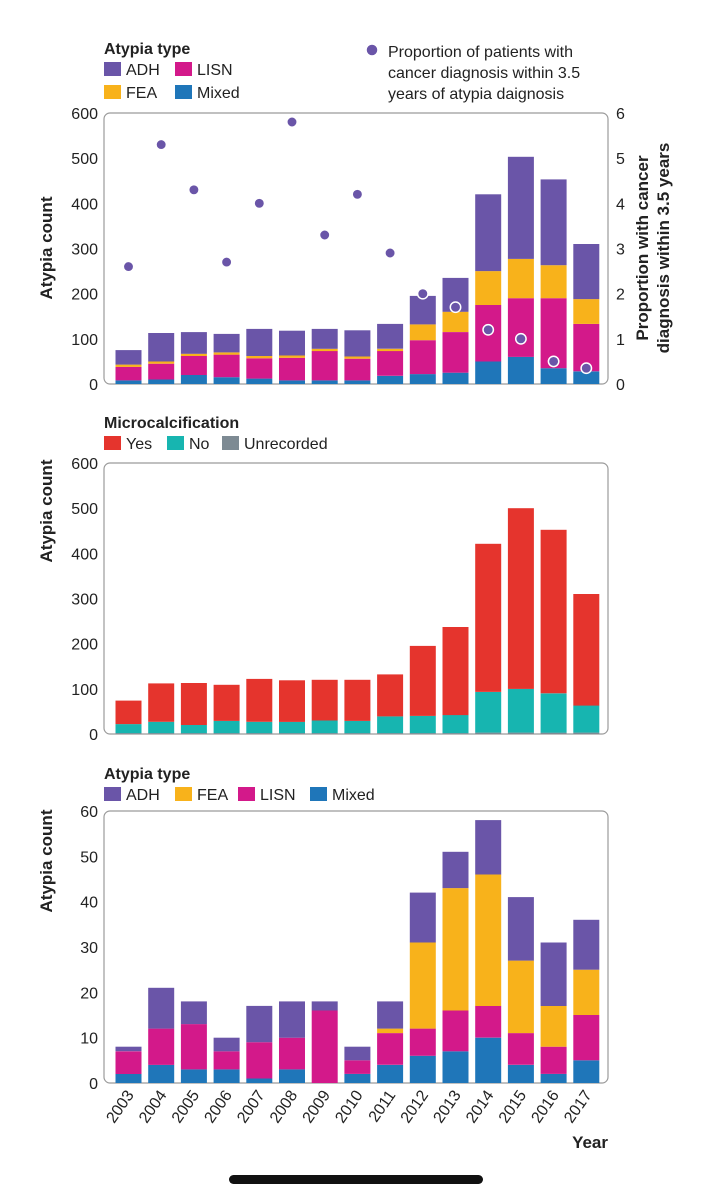 The height and width of the screenshot is (1200, 711). What do you see at coordinates (390, 725) in the screenshot?
I see `bar-no-2011` at bounding box center [390, 725].